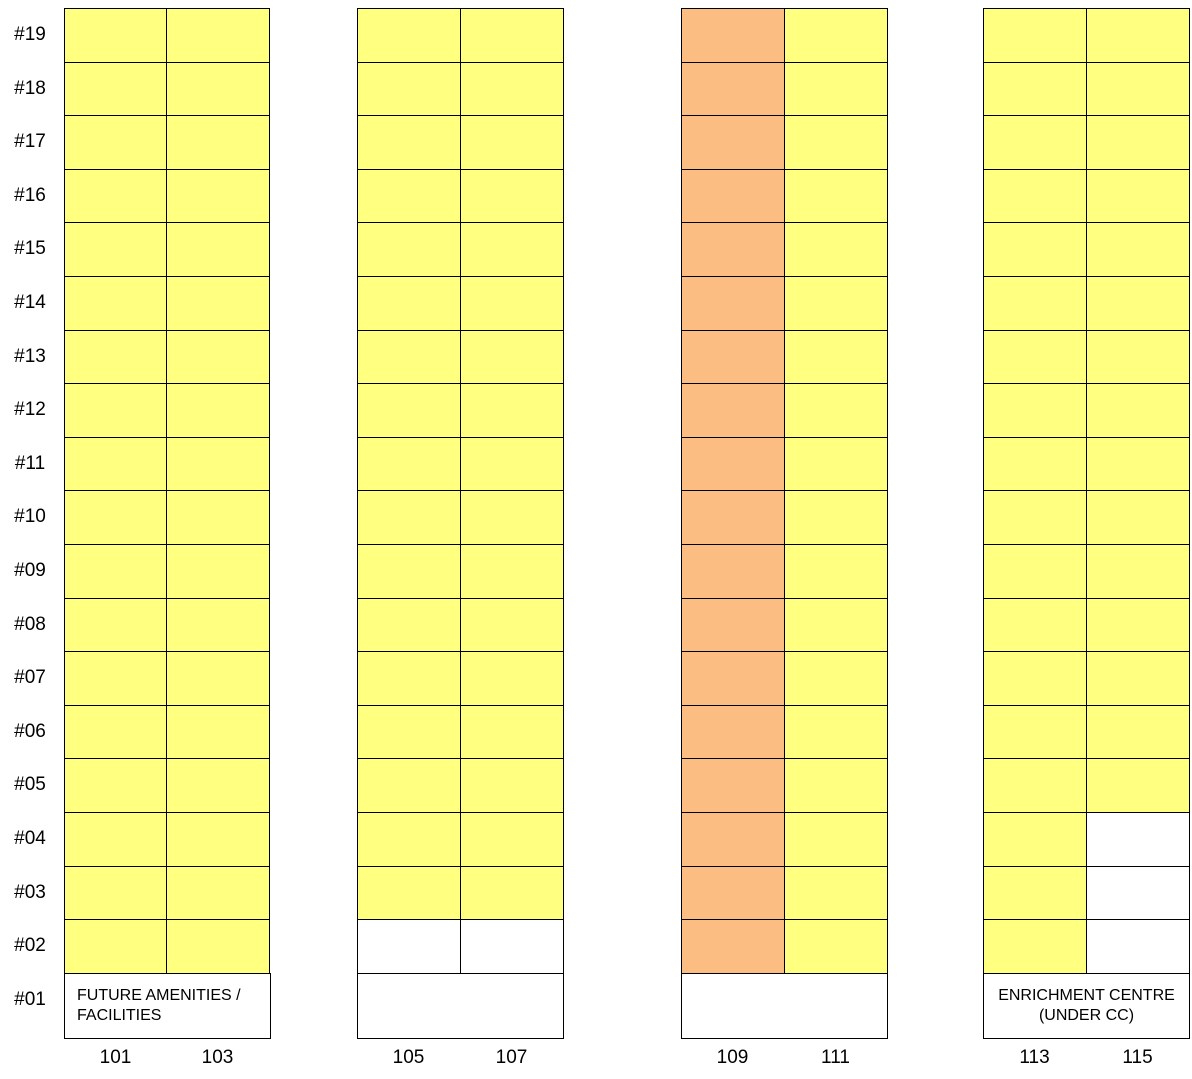 This screenshot has height=1079, width=1192. I want to click on floor-label-05: #05, so click(30, 785).